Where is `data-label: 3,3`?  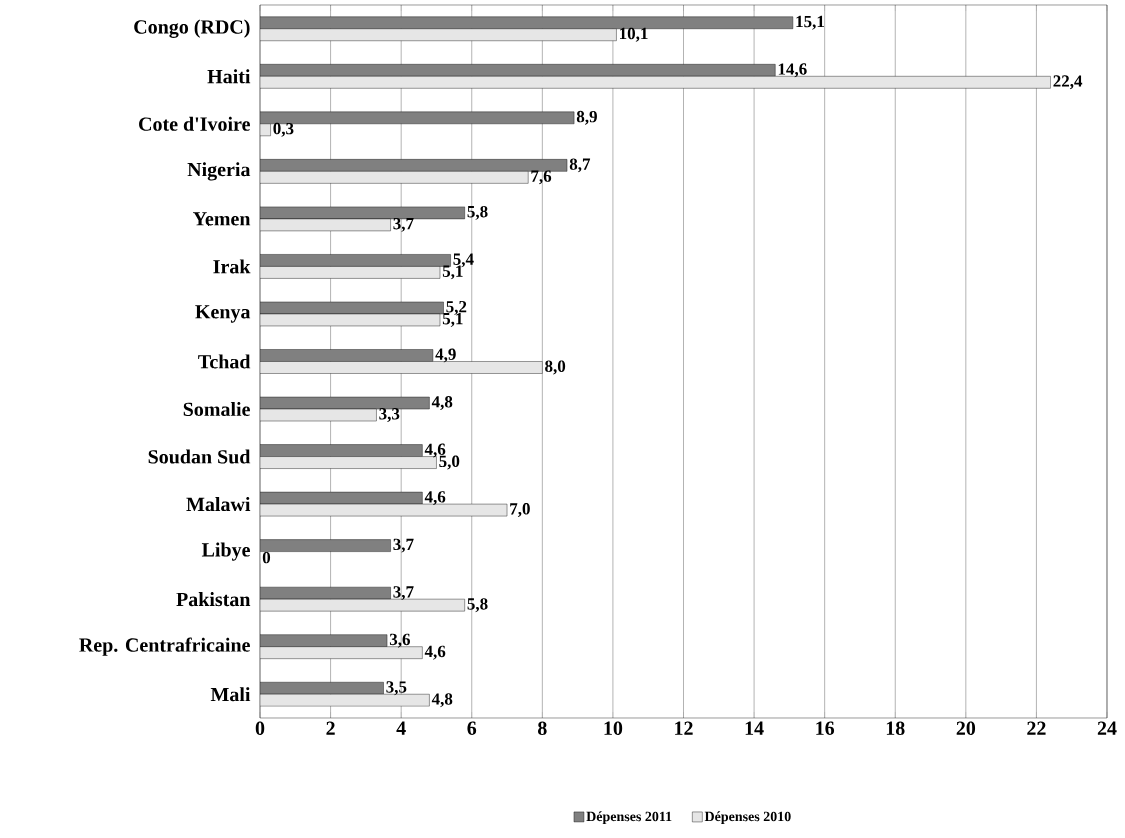
data-label: 3,3 is located at coordinates (389, 415).